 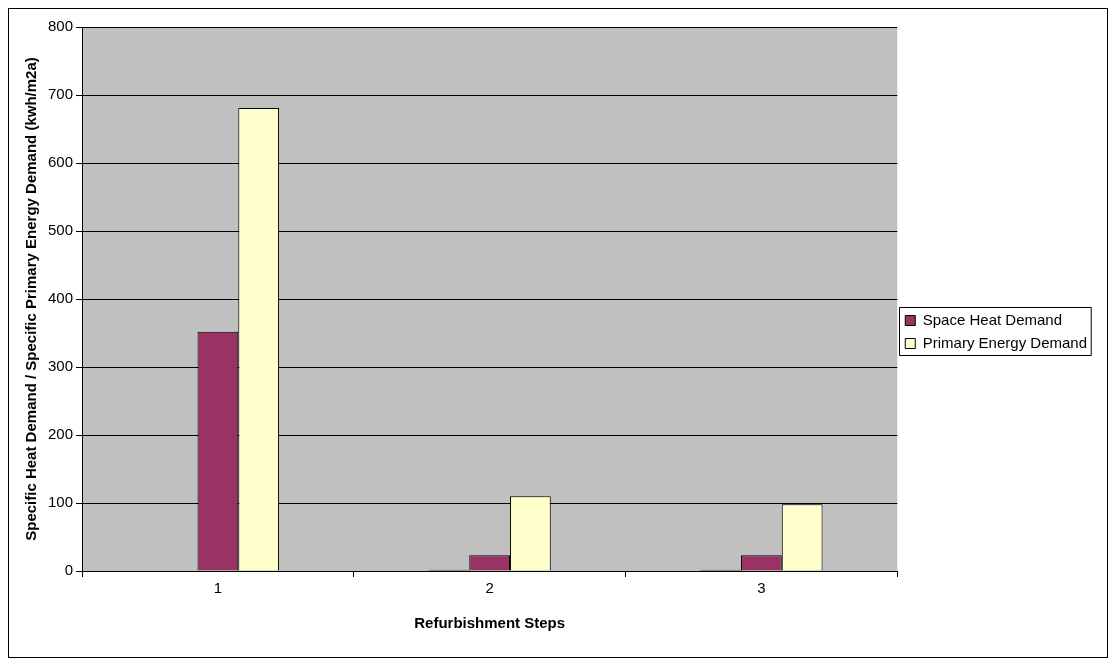 I want to click on x-axis-title: Refurbishment Steps, so click(x=490, y=623).